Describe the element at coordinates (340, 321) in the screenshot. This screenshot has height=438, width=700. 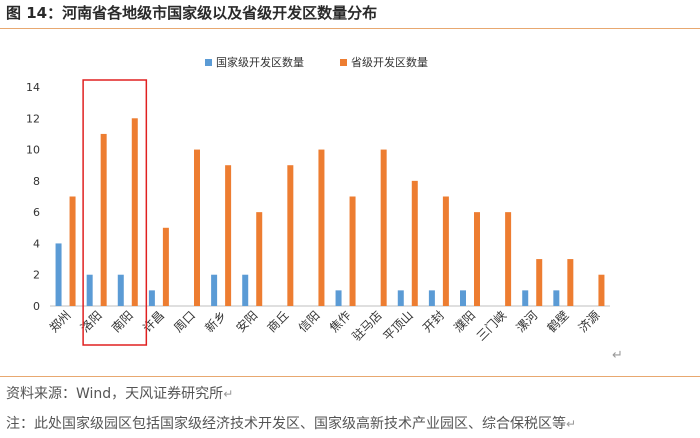
I see `category-label: 焦作` at that location.